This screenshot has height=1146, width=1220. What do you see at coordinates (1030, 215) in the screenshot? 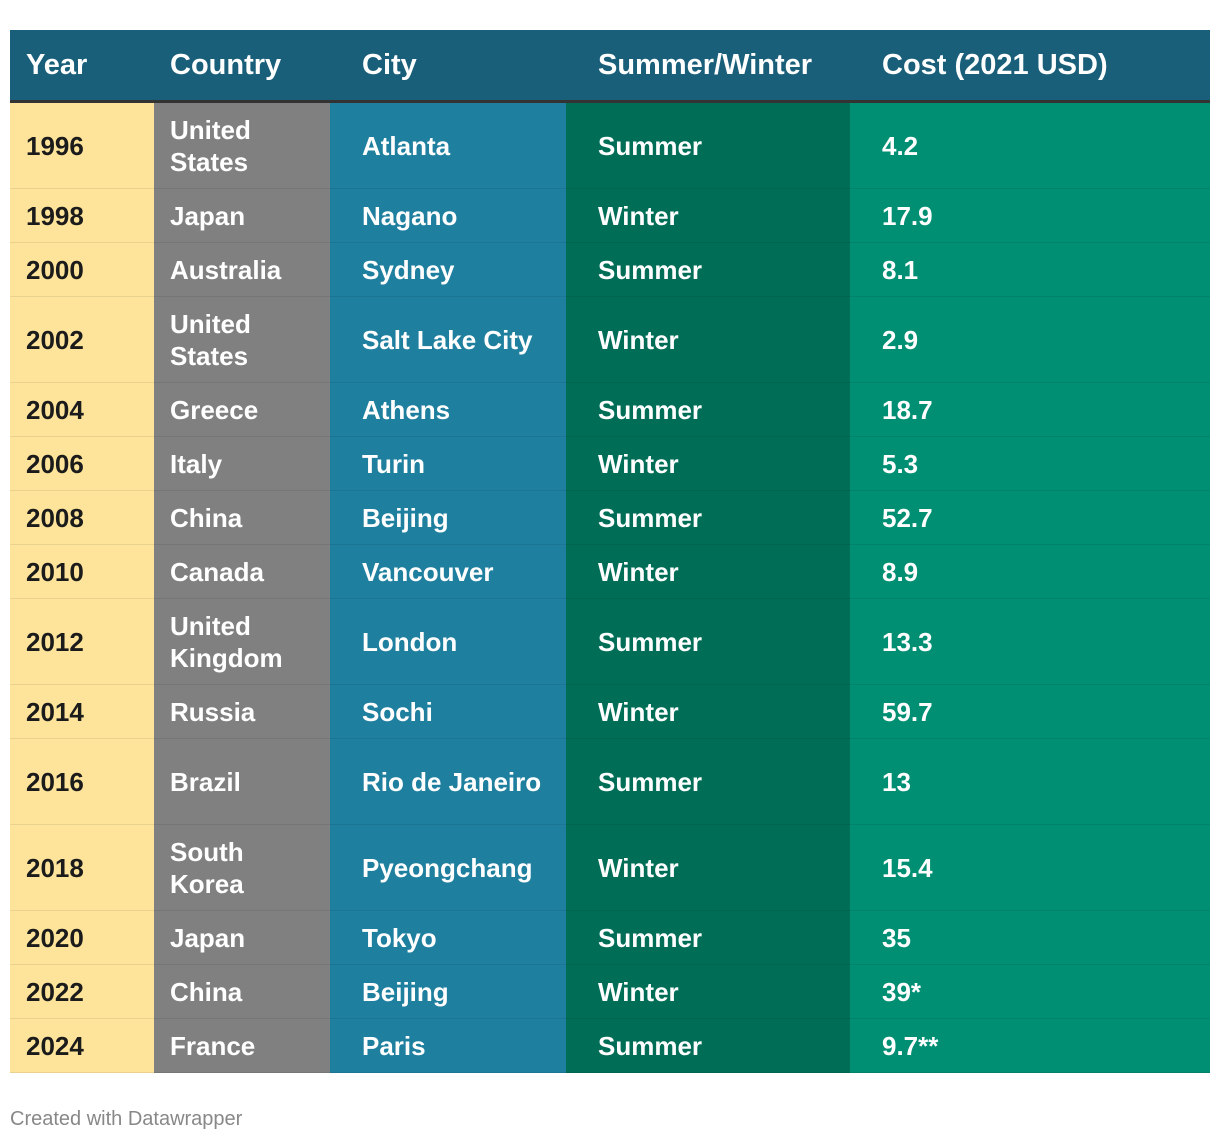
I see `cell-cost: 17.9` at bounding box center [1030, 215].